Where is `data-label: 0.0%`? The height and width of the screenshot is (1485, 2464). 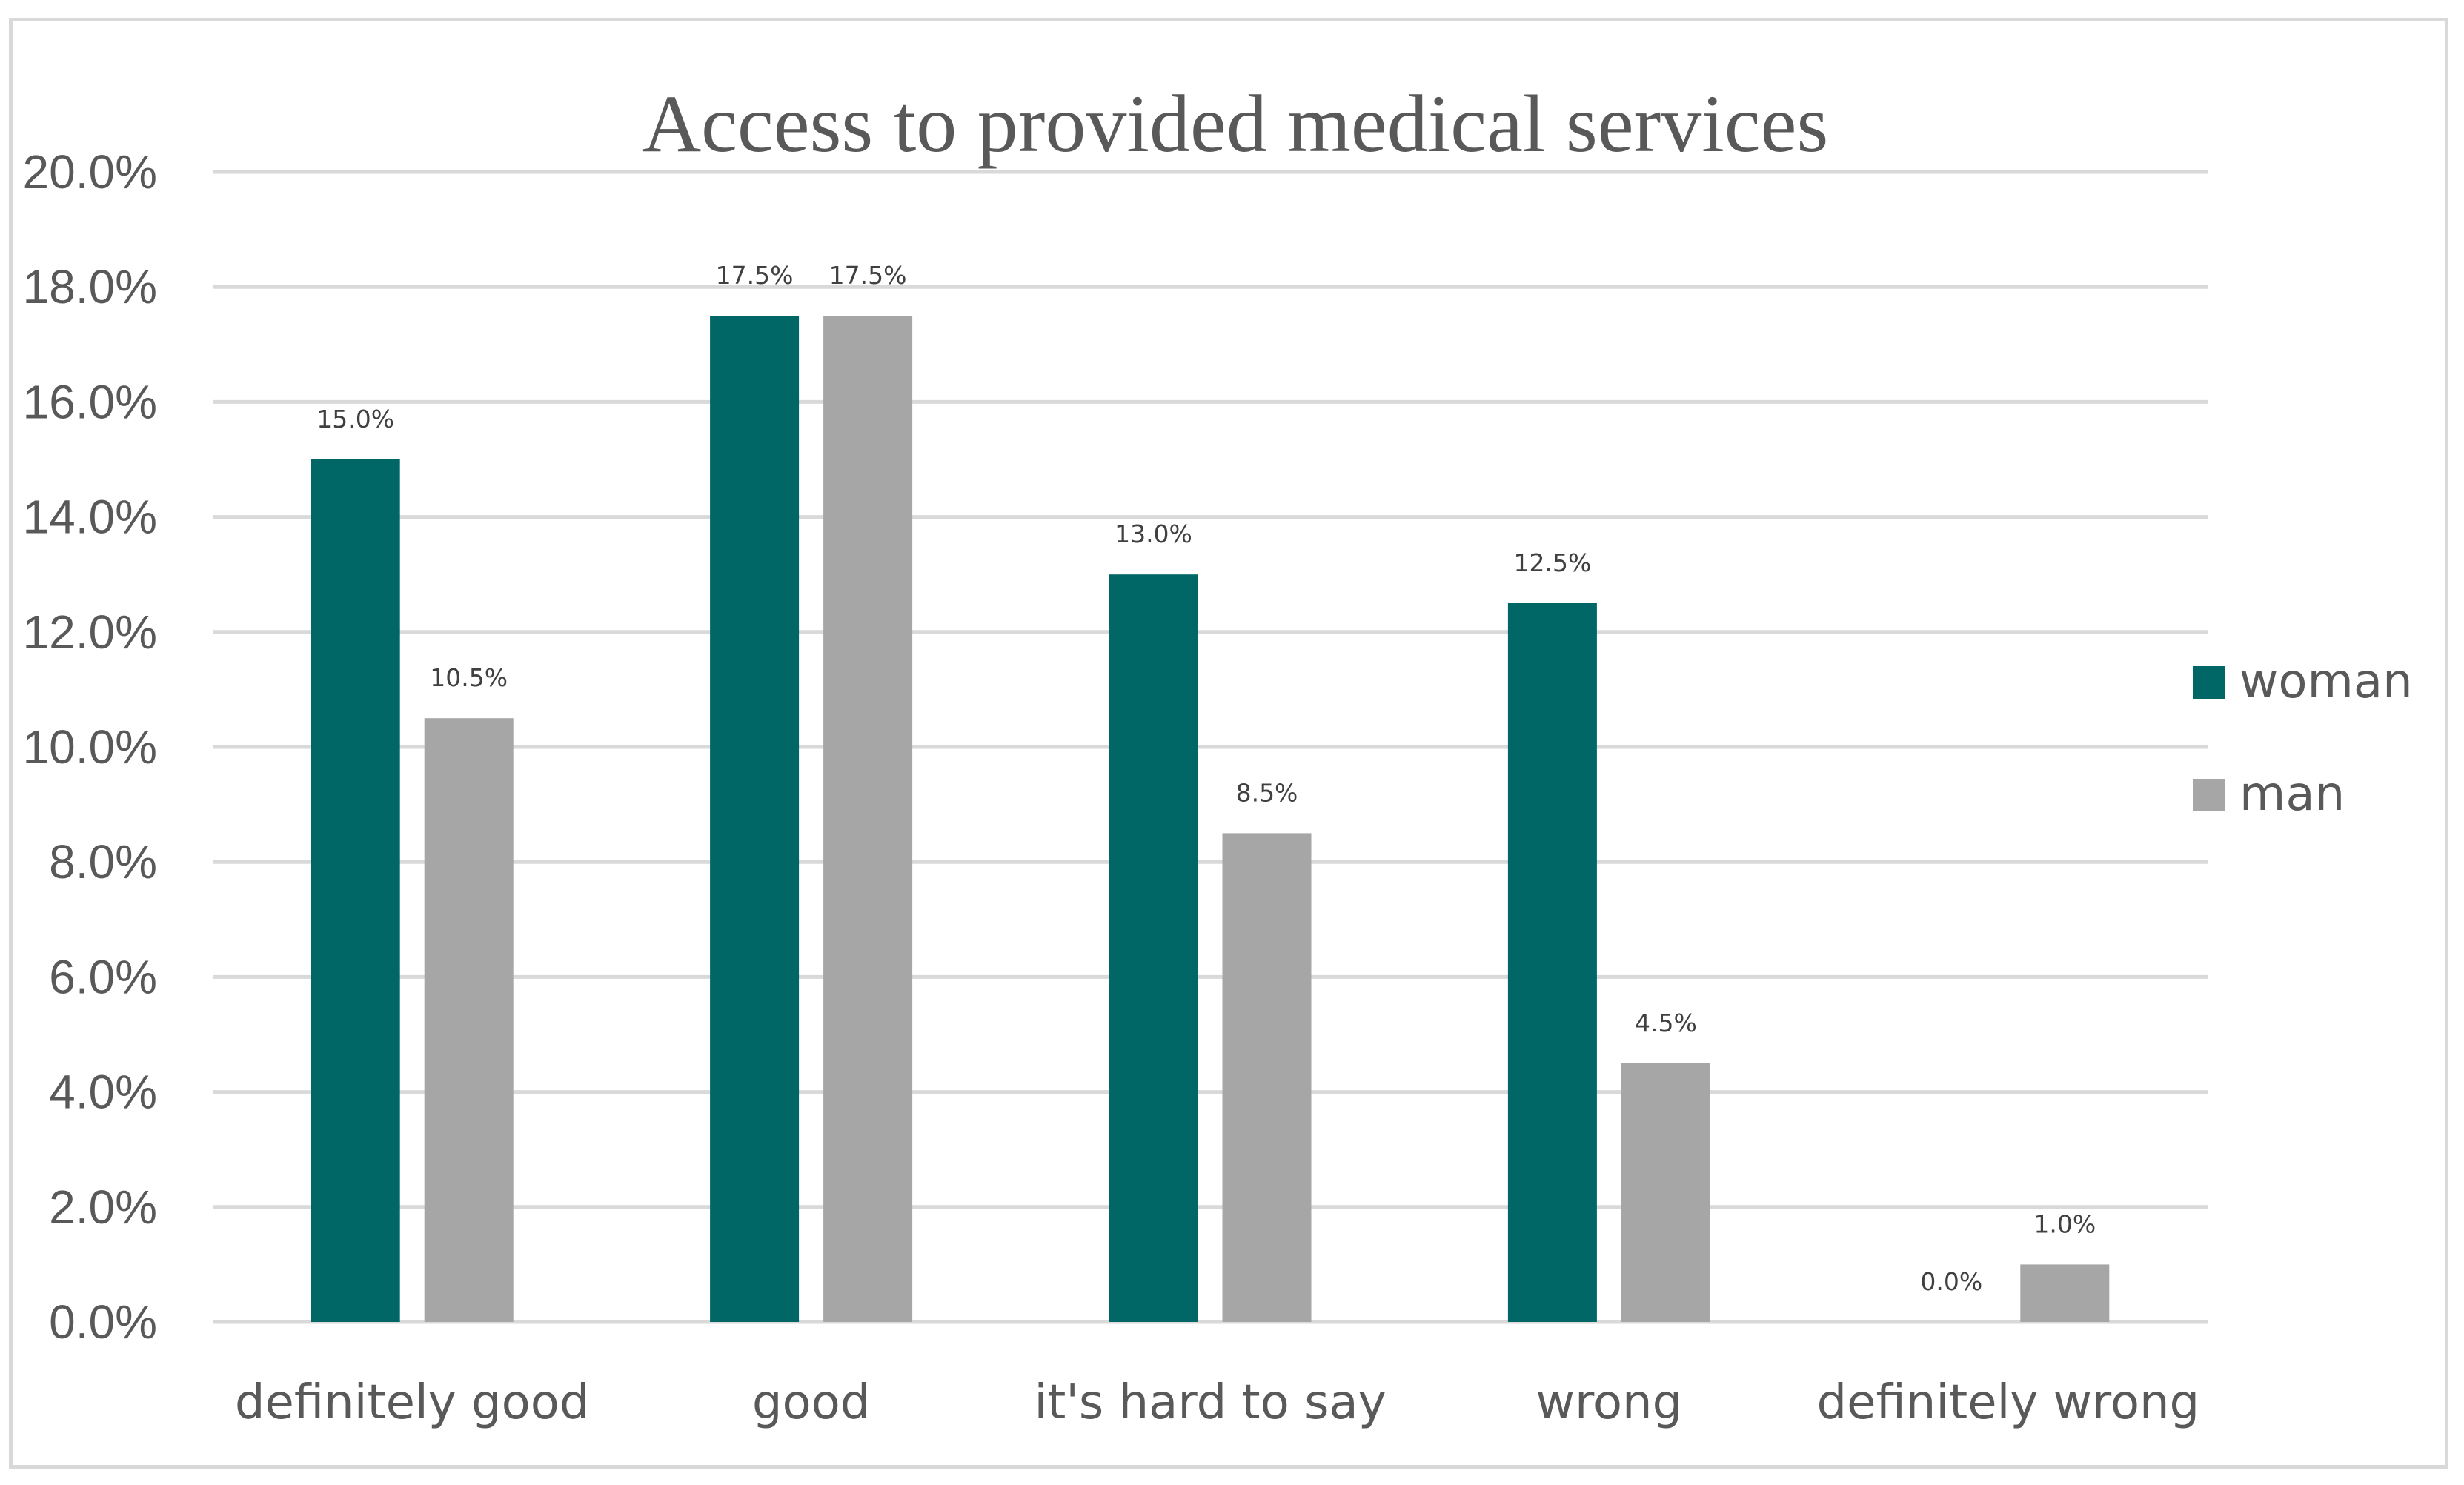 data-label: 0.0% is located at coordinates (1951, 1281).